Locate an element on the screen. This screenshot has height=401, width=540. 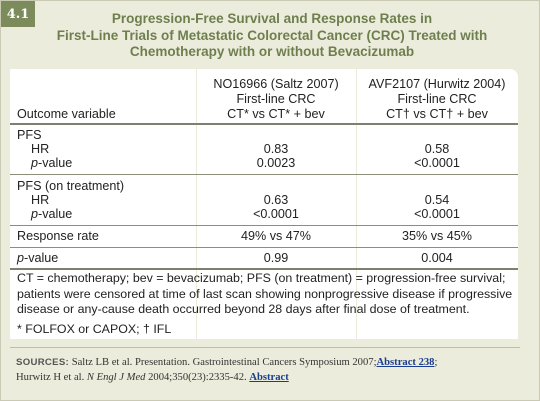
pfs-on-treatment-label: PFS (on treatment) is located at coordinates (71, 186).